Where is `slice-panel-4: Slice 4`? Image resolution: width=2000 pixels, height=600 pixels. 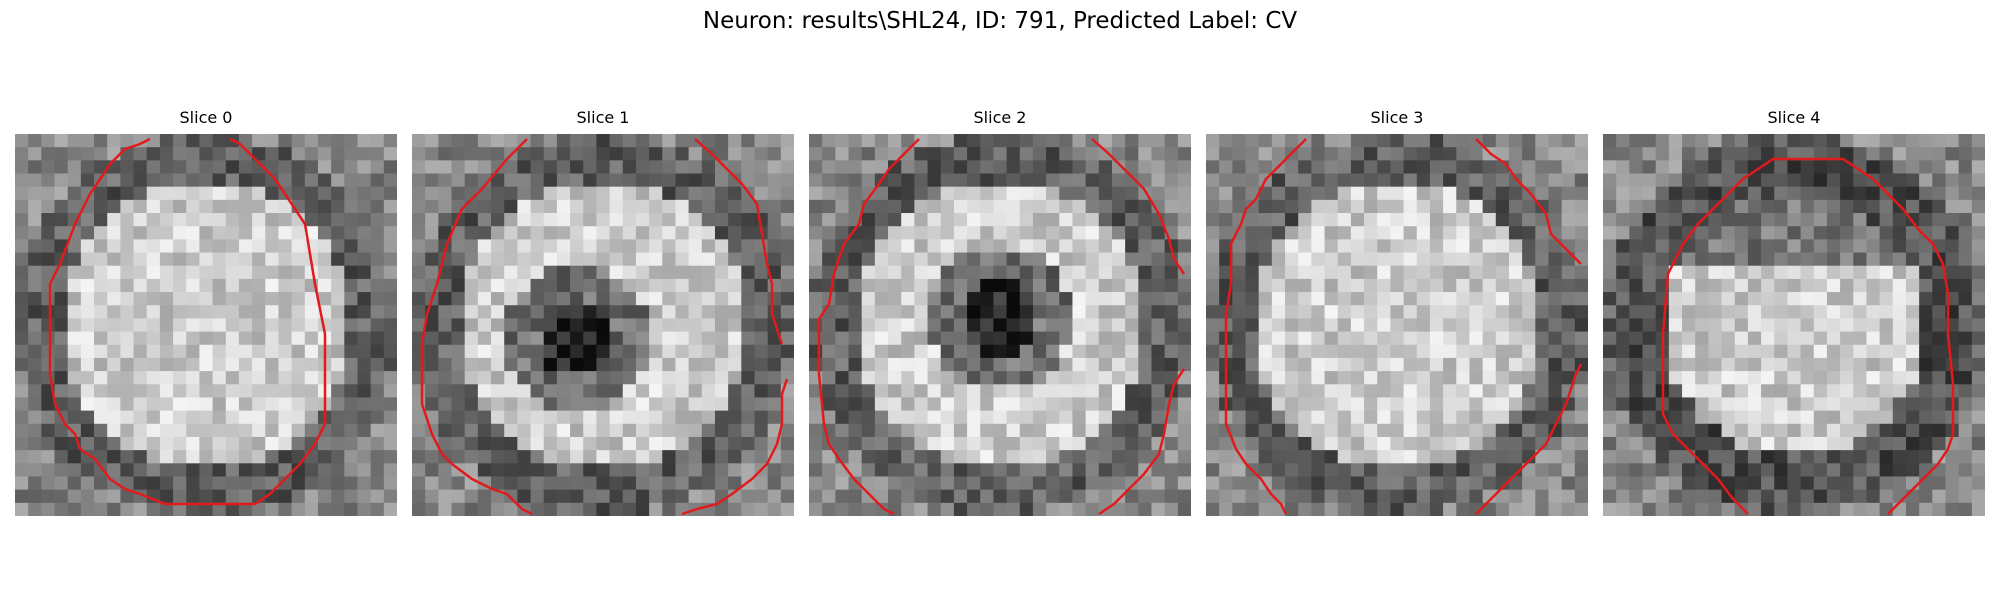 slice-panel-4: Slice 4 is located at coordinates (1794, 313).